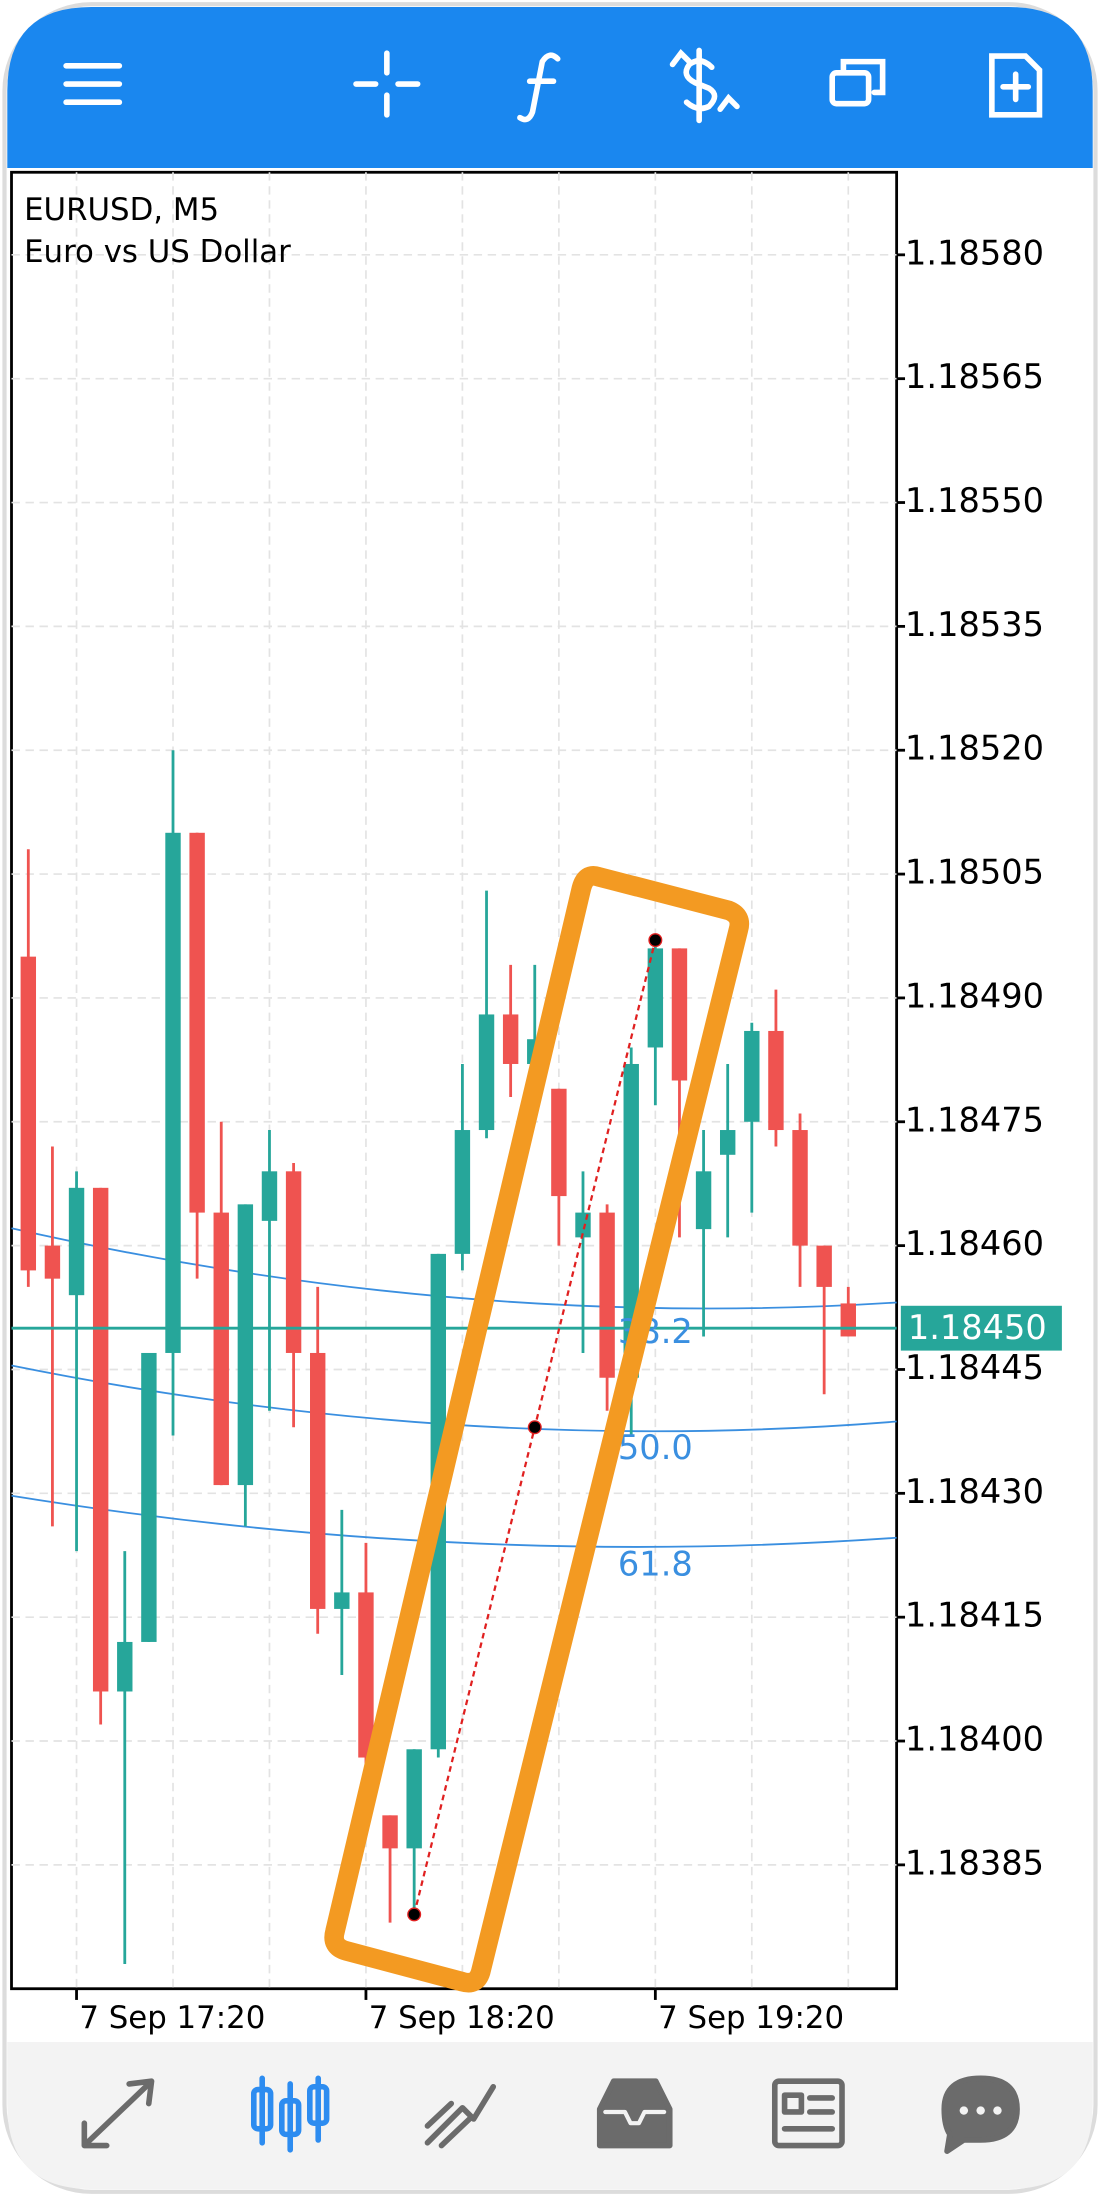  I want to click on fib-arc, so click(454, 1268).